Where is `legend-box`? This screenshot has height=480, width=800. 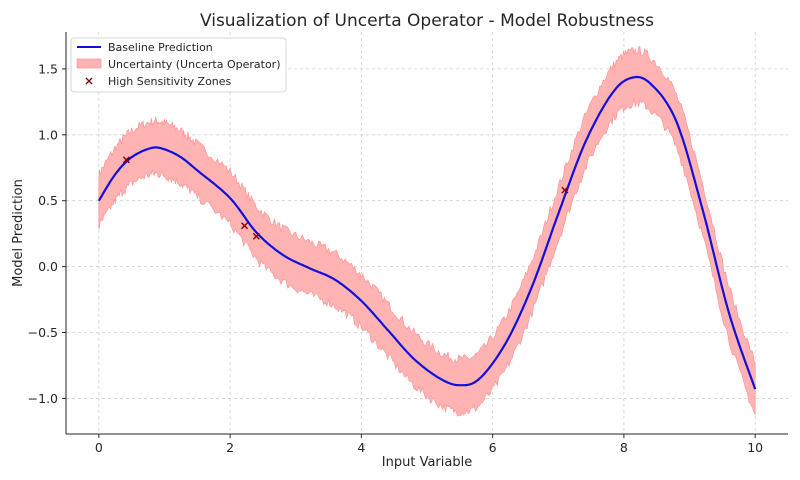
legend-box is located at coordinates (178, 65).